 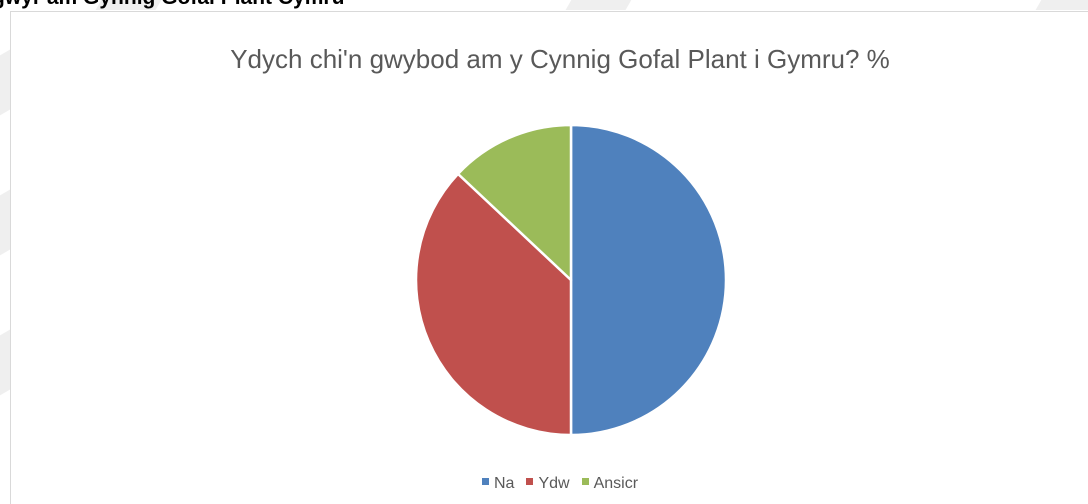 I want to click on legend-item-ydw: Ydw, so click(x=548, y=484).